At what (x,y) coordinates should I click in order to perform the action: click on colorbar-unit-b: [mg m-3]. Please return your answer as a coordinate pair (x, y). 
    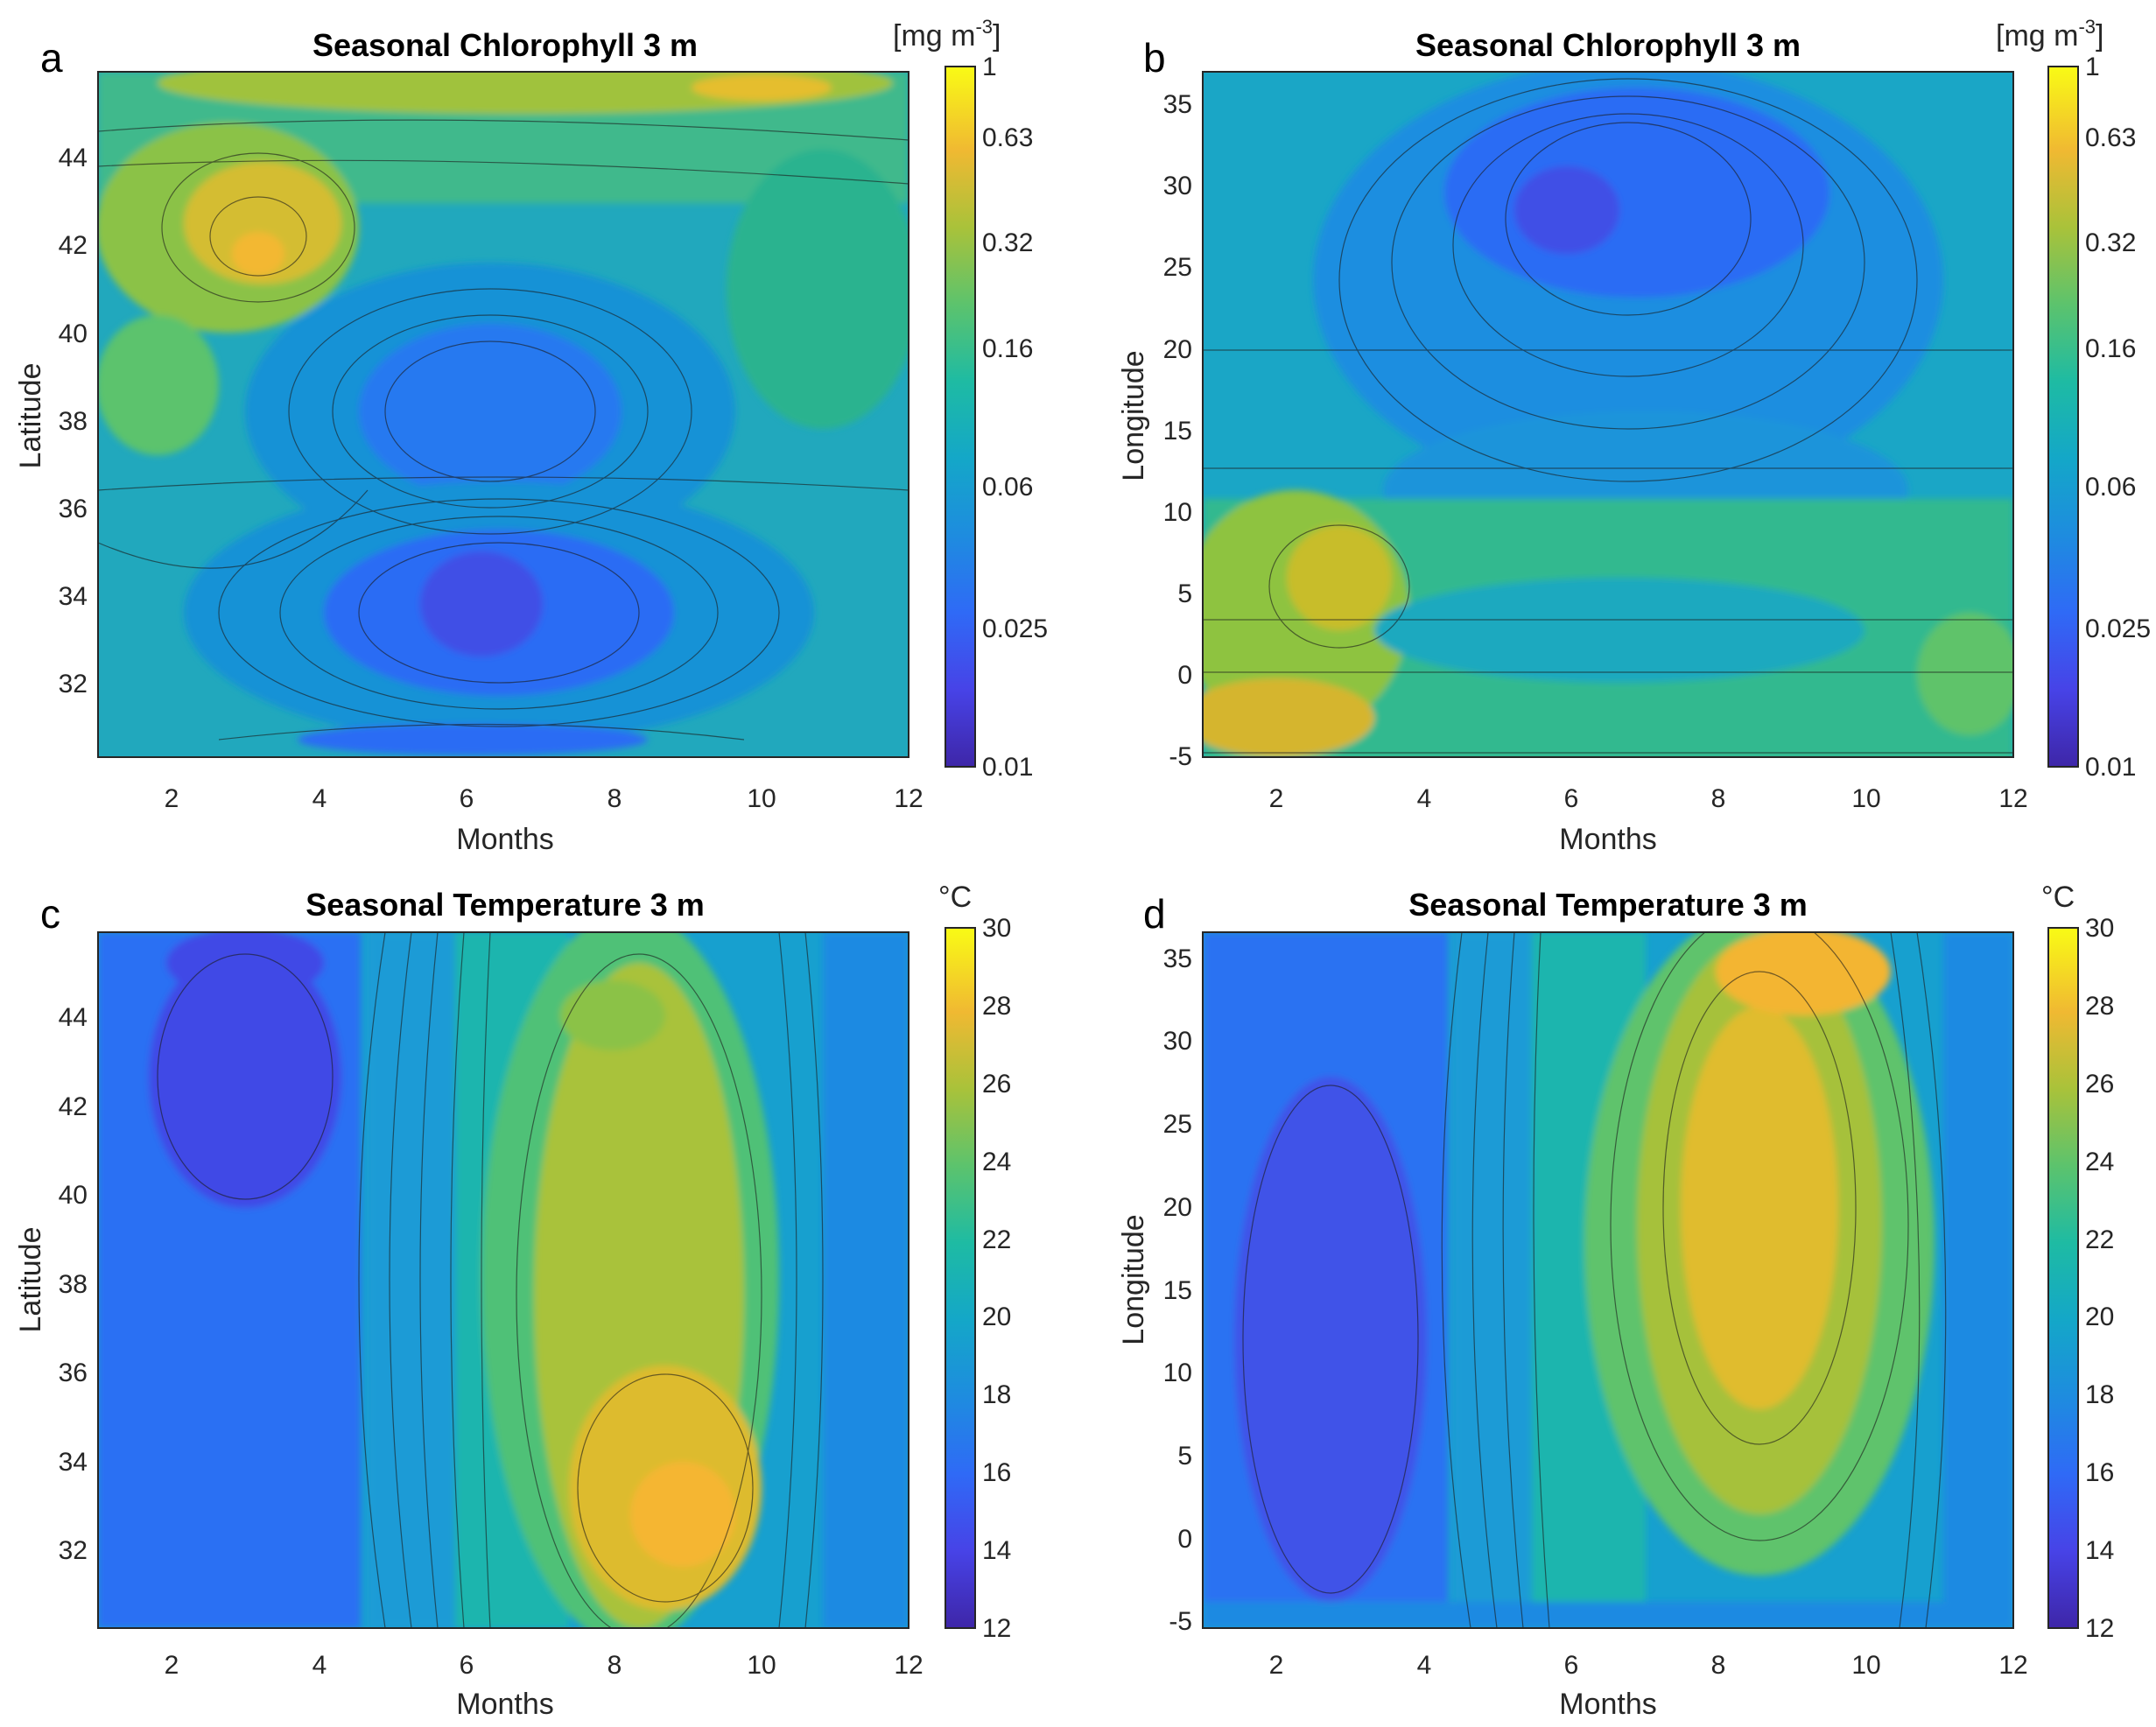
    Looking at the image, I should click on (2049, 34).